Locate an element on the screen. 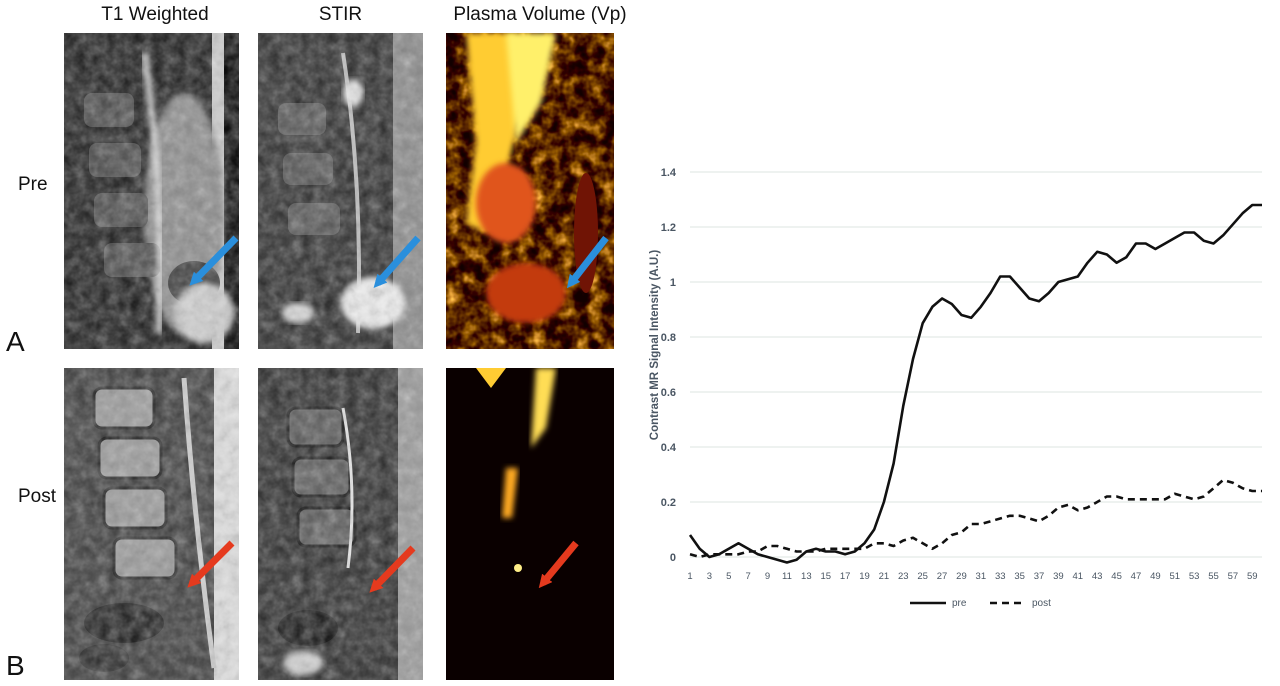 The height and width of the screenshot is (686, 1280). mri-post-vp is located at coordinates (530, 524).